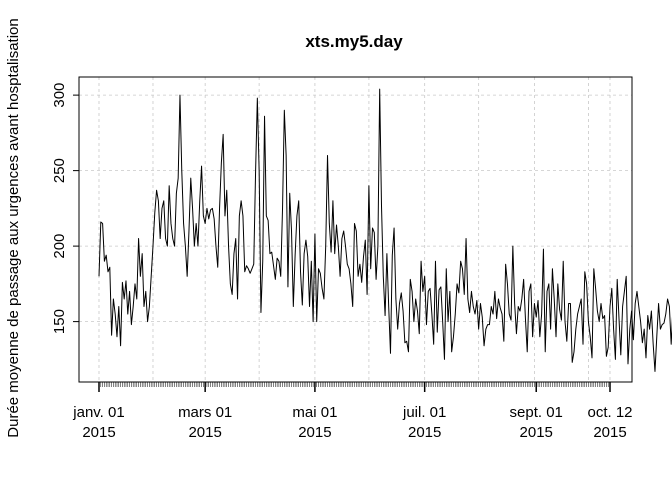  I want to click on chart-title: xts.my5.day, so click(354, 41).